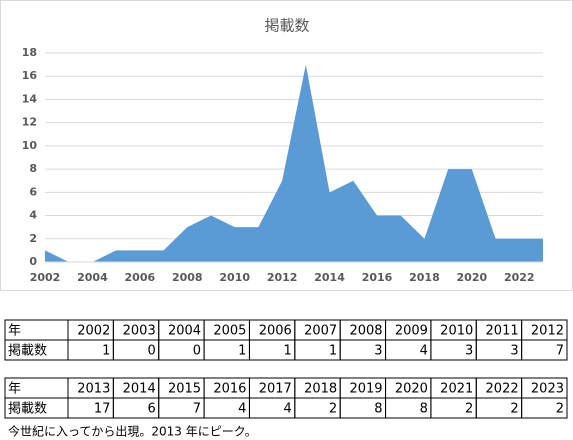 This screenshot has height=440, width=573. Describe the element at coordinates (320, 389) in the screenshot. I see `year-cell: 2018` at that location.